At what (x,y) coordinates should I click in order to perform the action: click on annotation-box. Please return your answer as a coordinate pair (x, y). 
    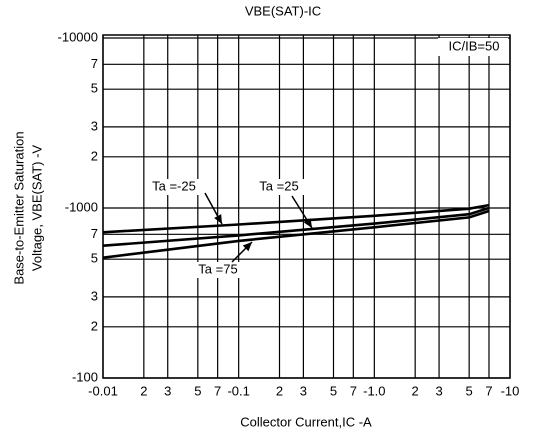
    Looking at the image, I should click on (473, 47).